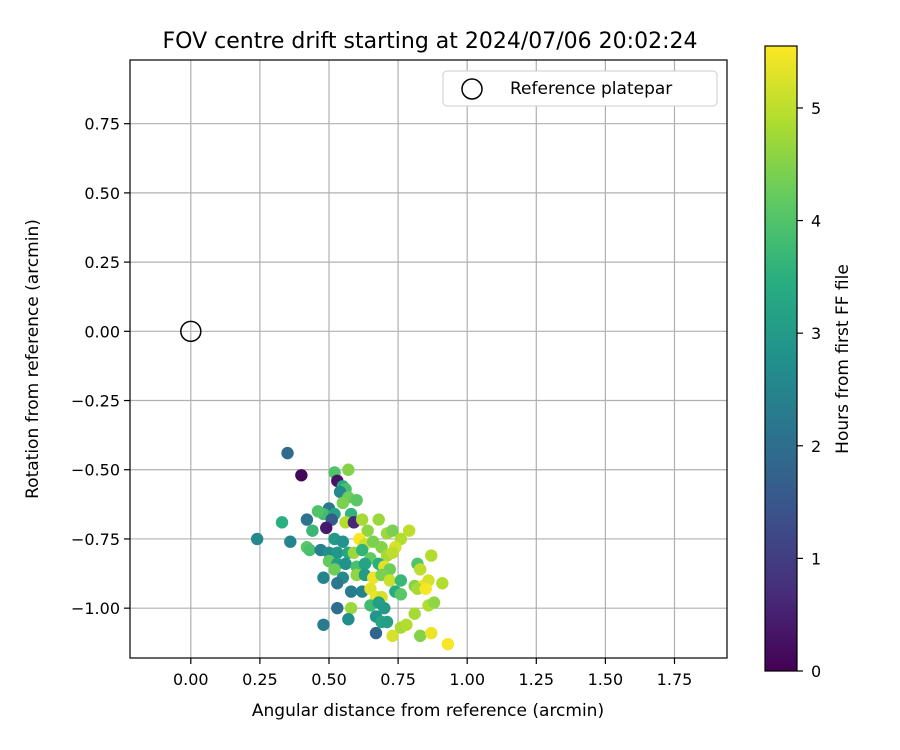  I want to click on y-tick-label: 0.75, so click(102, 124).